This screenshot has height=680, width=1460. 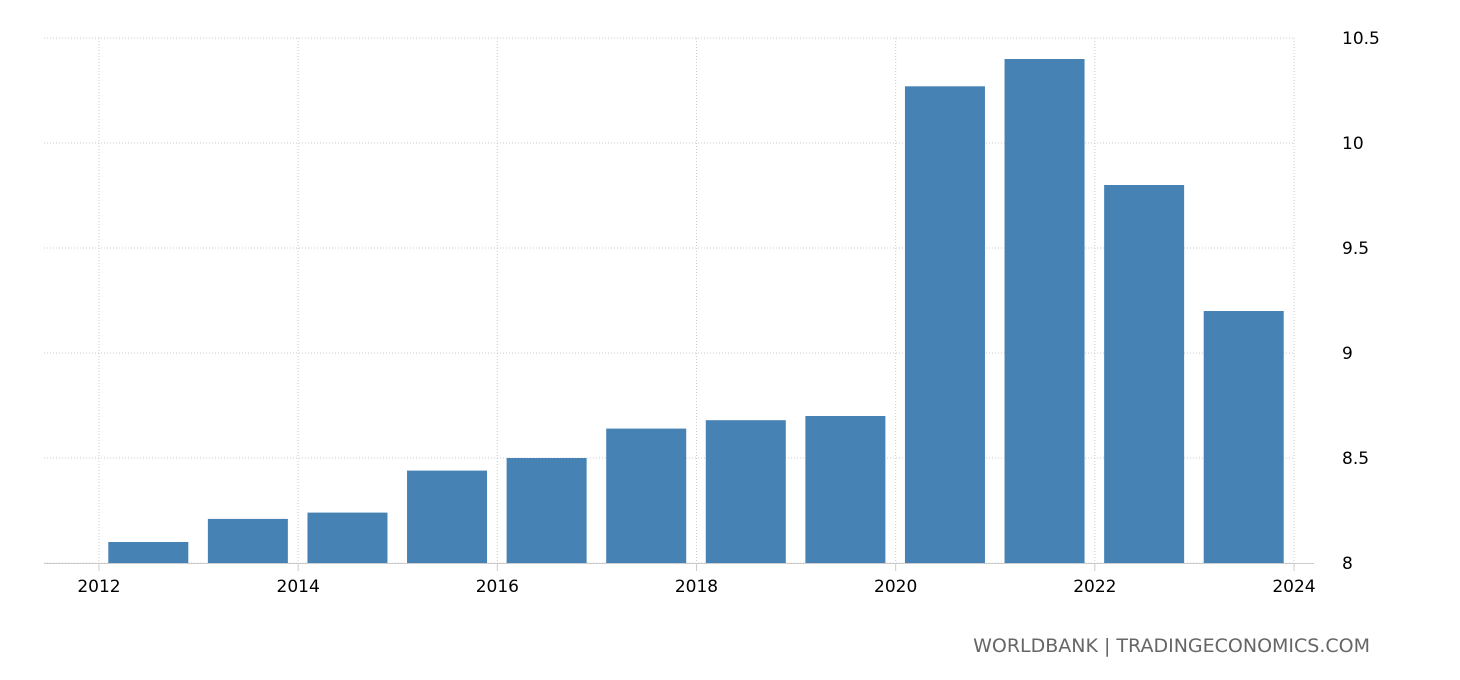 What do you see at coordinates (1044, 311) in the screenshot?
I see `bar-2021` at bounding box center [1044, 311].